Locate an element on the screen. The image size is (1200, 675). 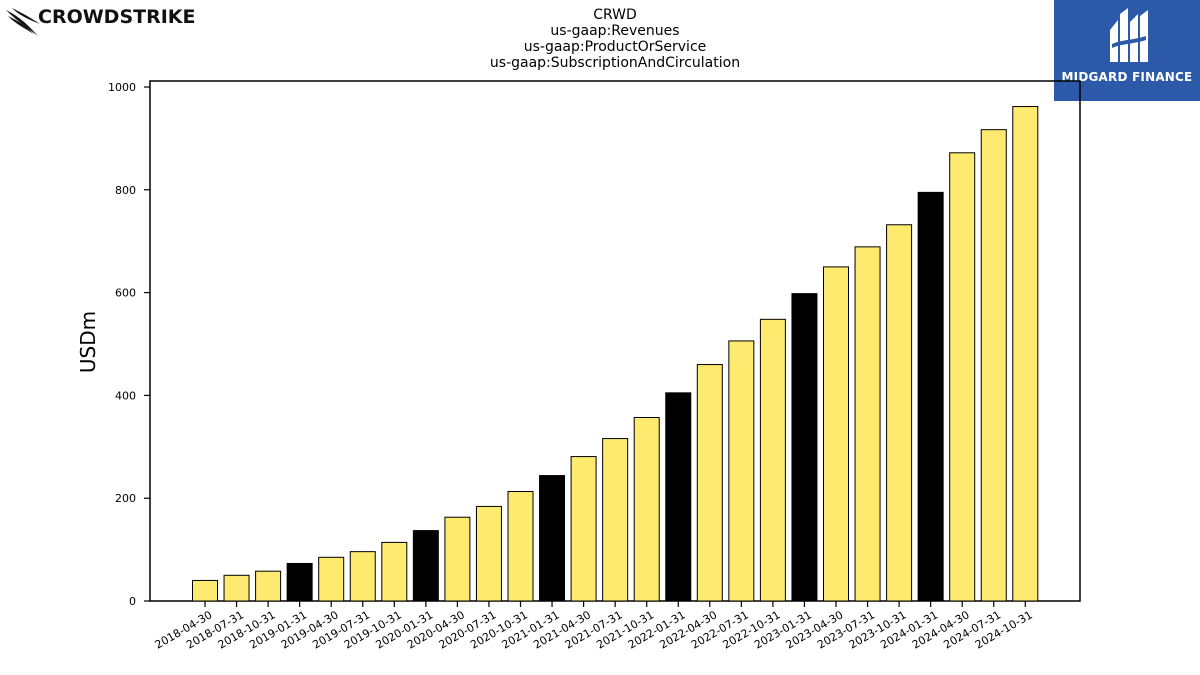
midgard-finance-badge: MIDGARD FINANCE is located at coordinates (1127, 50).